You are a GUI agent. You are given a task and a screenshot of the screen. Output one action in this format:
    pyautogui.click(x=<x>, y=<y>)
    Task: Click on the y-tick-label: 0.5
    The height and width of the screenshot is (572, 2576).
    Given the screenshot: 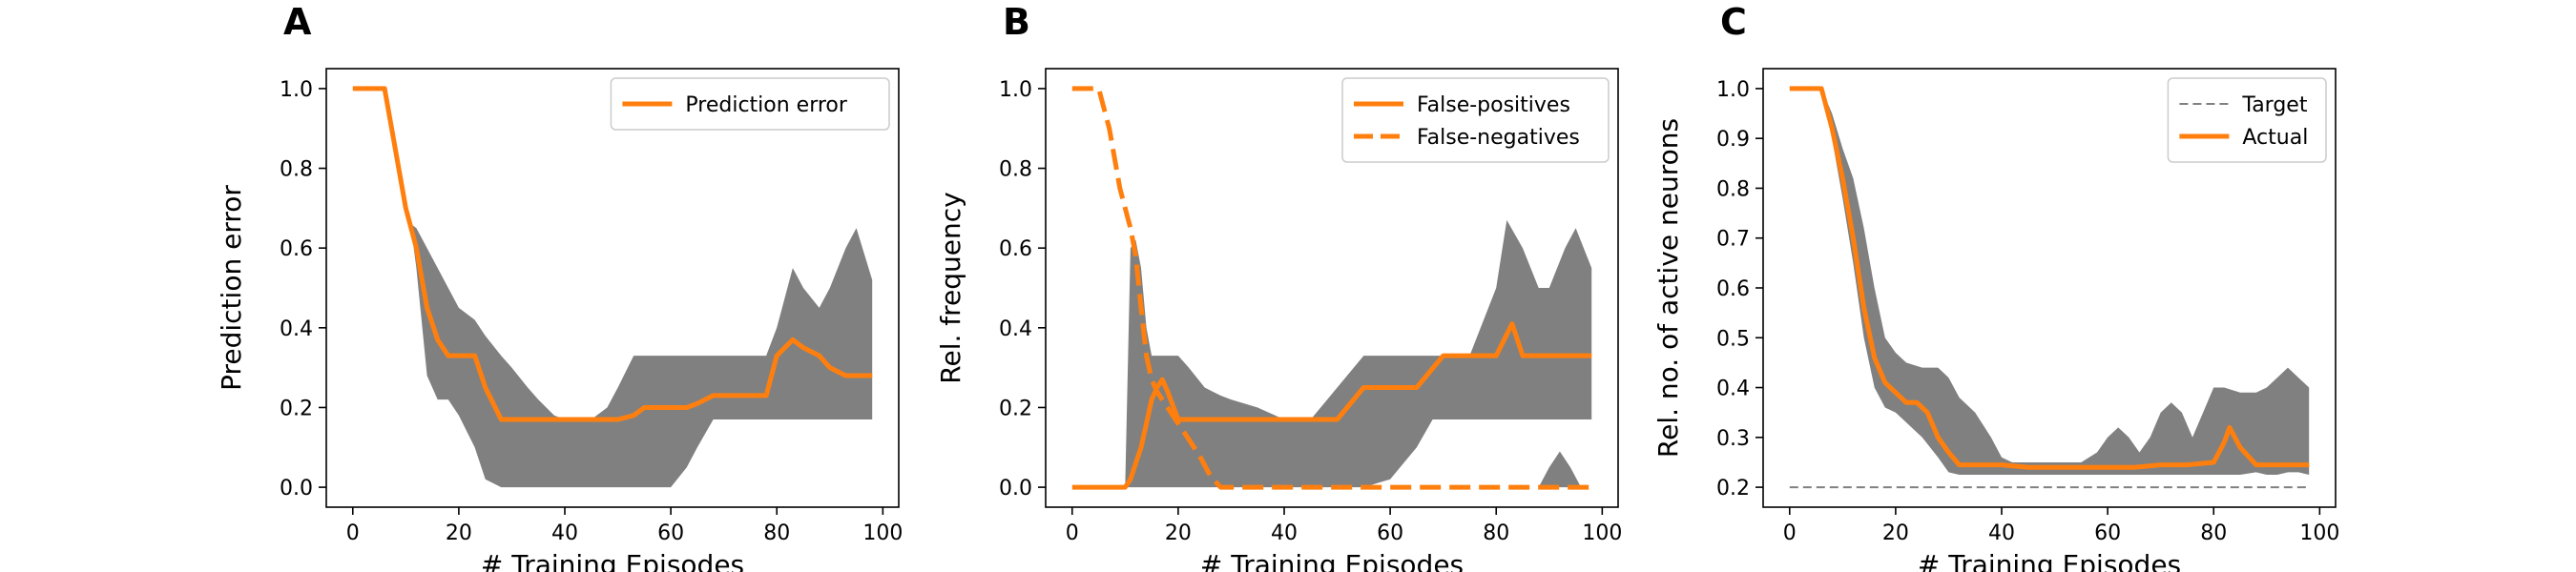 What is the action you would take?
    pyautogui.click(x=1733, y=339)
    